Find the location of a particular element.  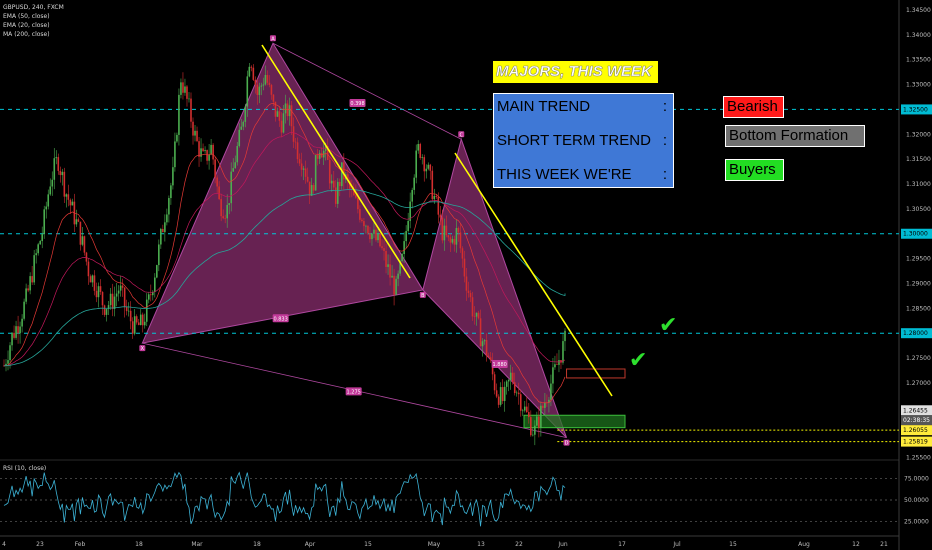

price-label-text: 1.26055 is located at coordinates (915, 430).